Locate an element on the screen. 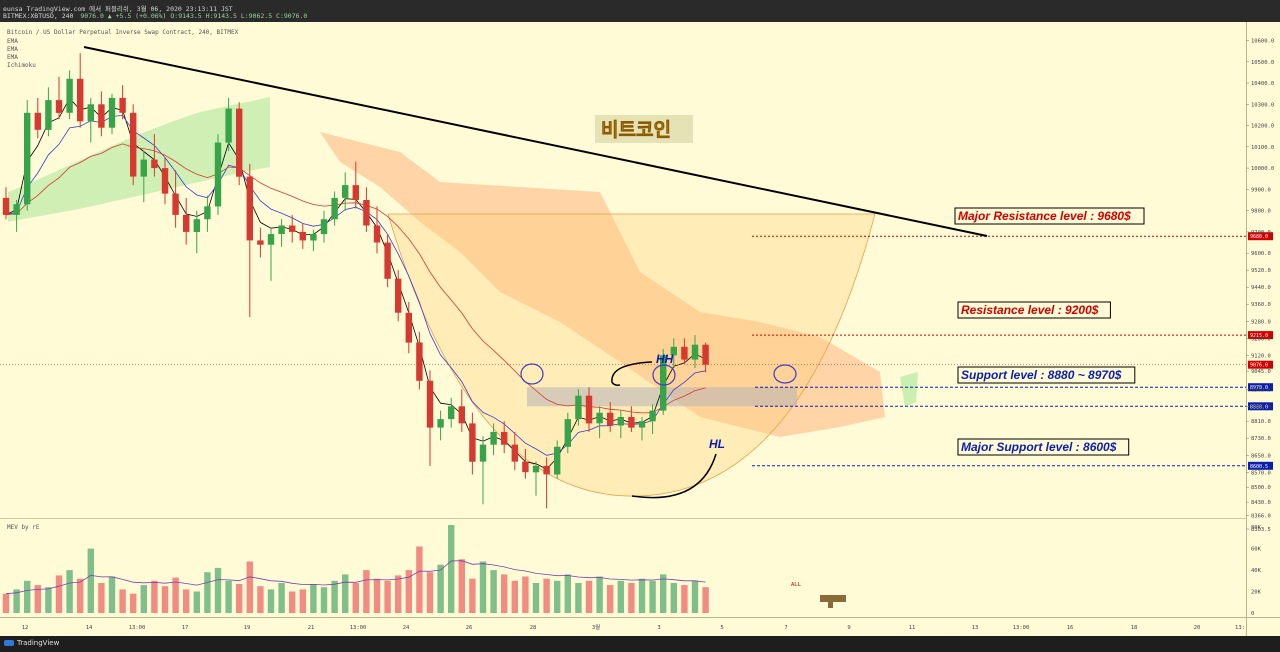 This screenshot has width=1280, height=652. price-tick-label: 10200.0 is located at coordinates (1262, 127).